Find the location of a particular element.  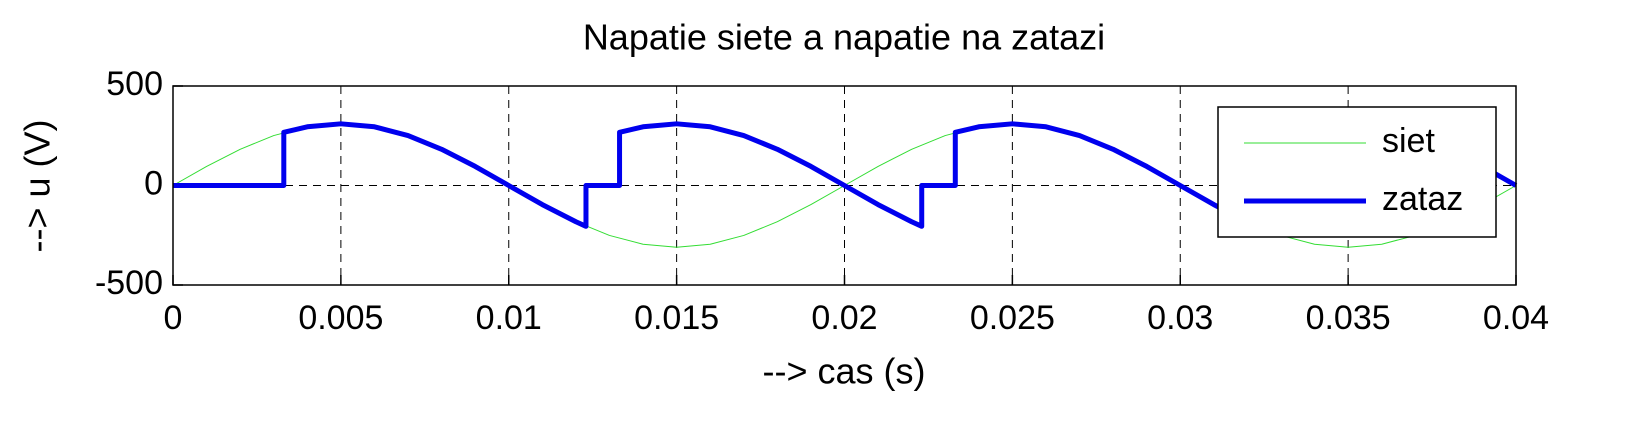

legend-box is located at coordinates (1357, 172).